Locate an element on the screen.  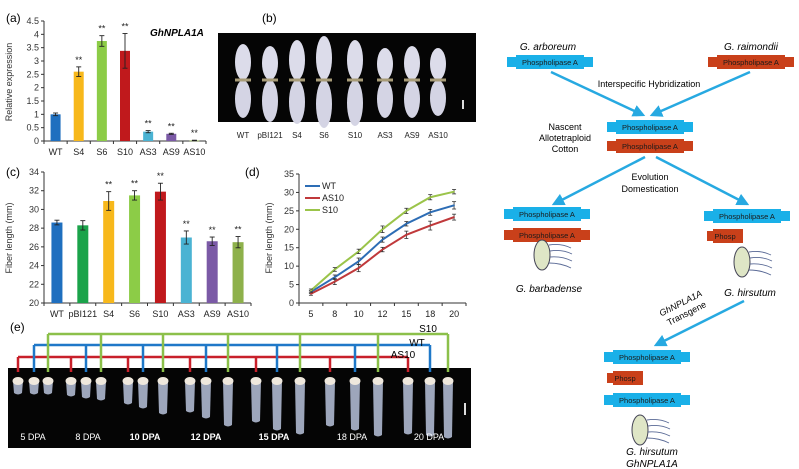
x-tick-label: AS10 is located at coordinates (238, 314).